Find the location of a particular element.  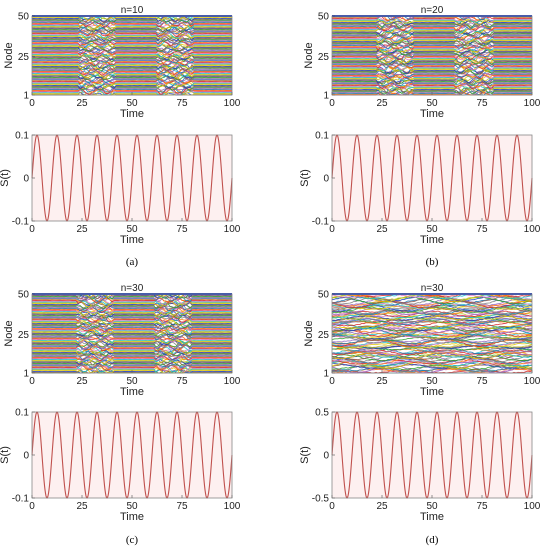

y-tick-label: 0.1 is located at coordinates (322, 136).